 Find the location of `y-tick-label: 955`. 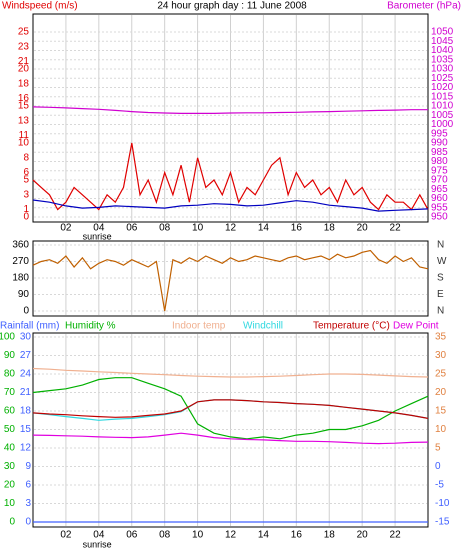

y-tick-label: 955 is located at coordinates (439, 207).